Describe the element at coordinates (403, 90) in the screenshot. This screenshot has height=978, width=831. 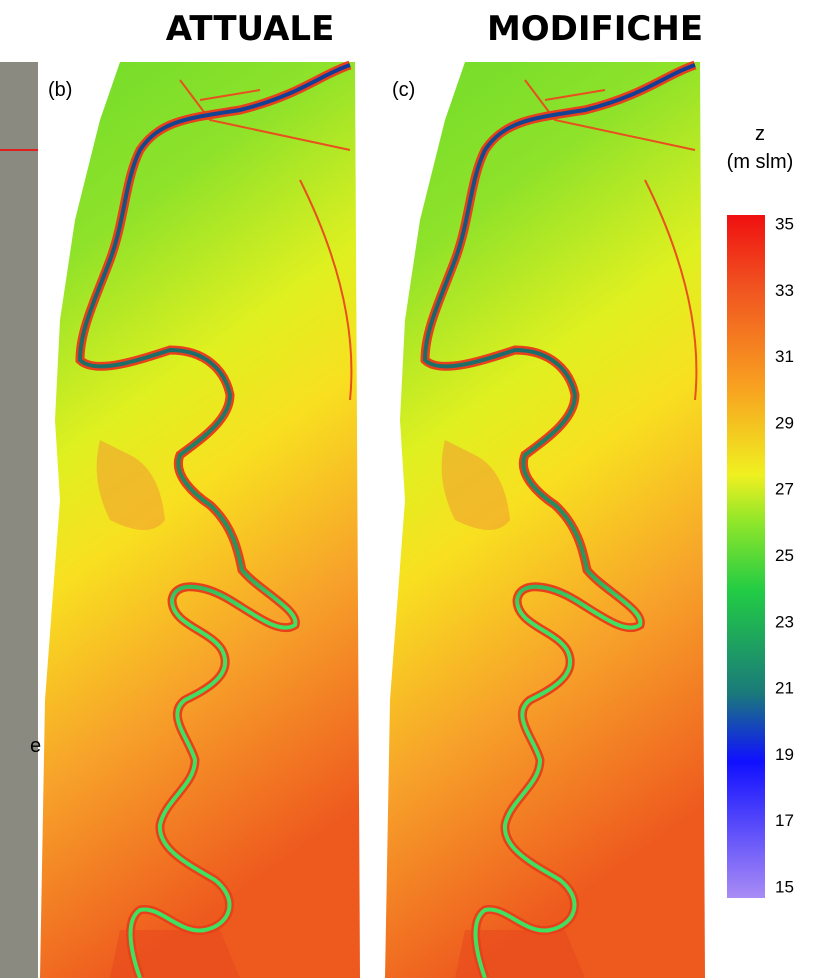
I see `panel-label: (c)` at that location.